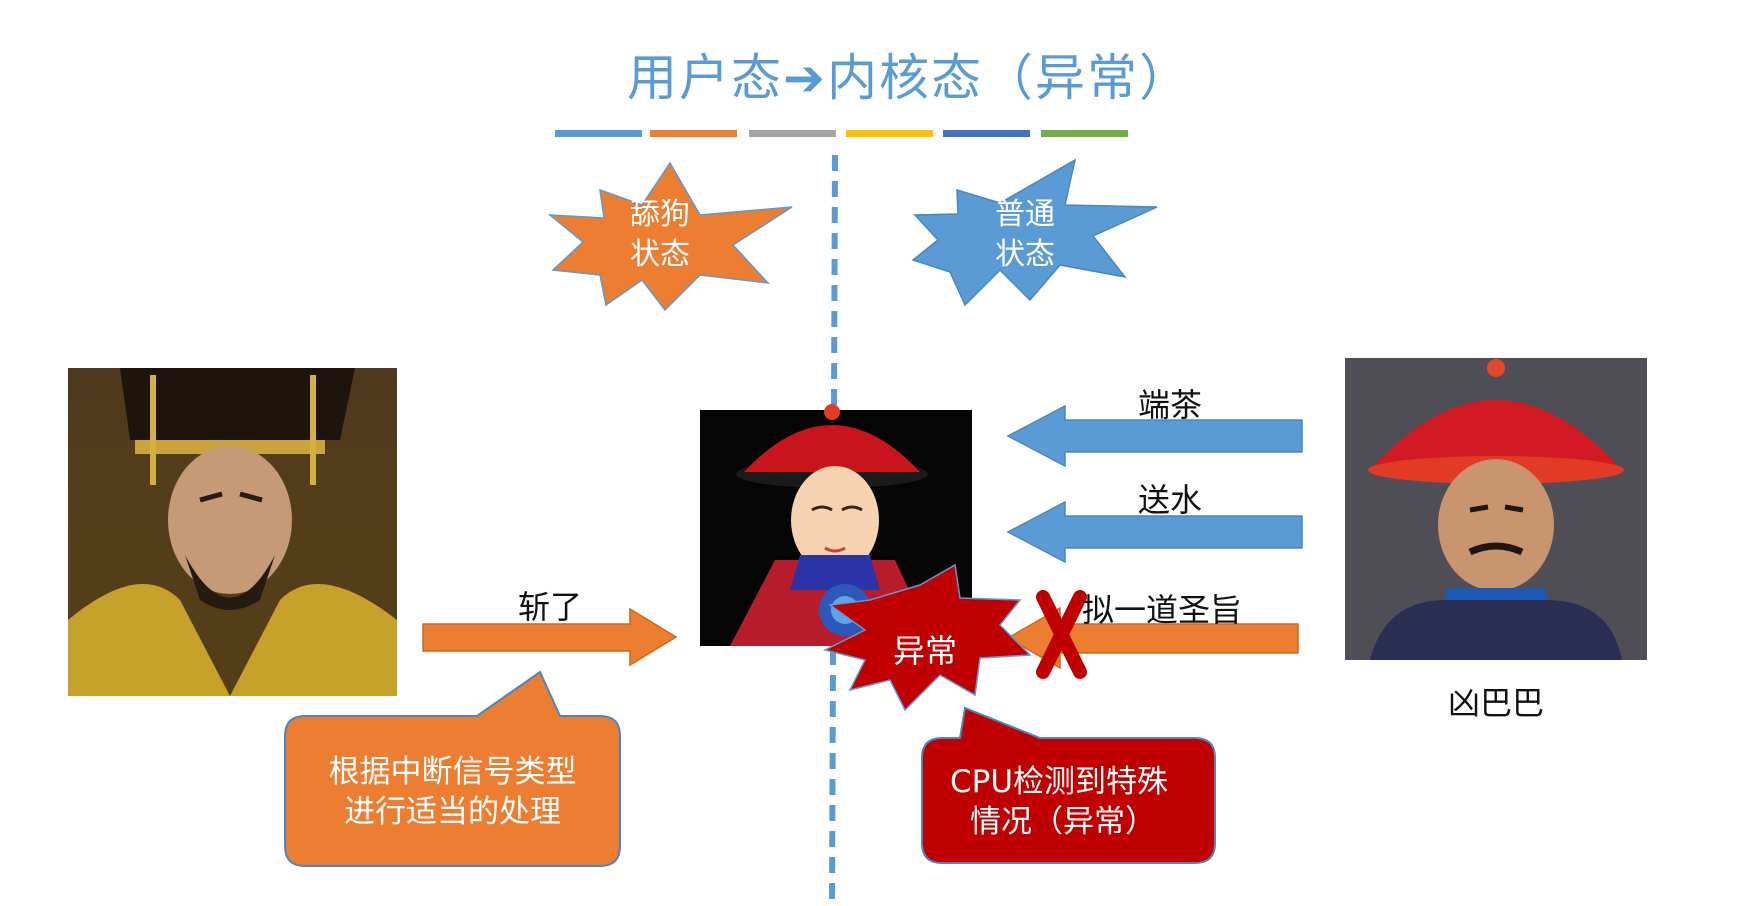 The image size is (1738, 906). What do you see at coordinates (925, 651) in the screenshot?
I see `exception-burst-label: 异常` at bounding box center [925, 651].